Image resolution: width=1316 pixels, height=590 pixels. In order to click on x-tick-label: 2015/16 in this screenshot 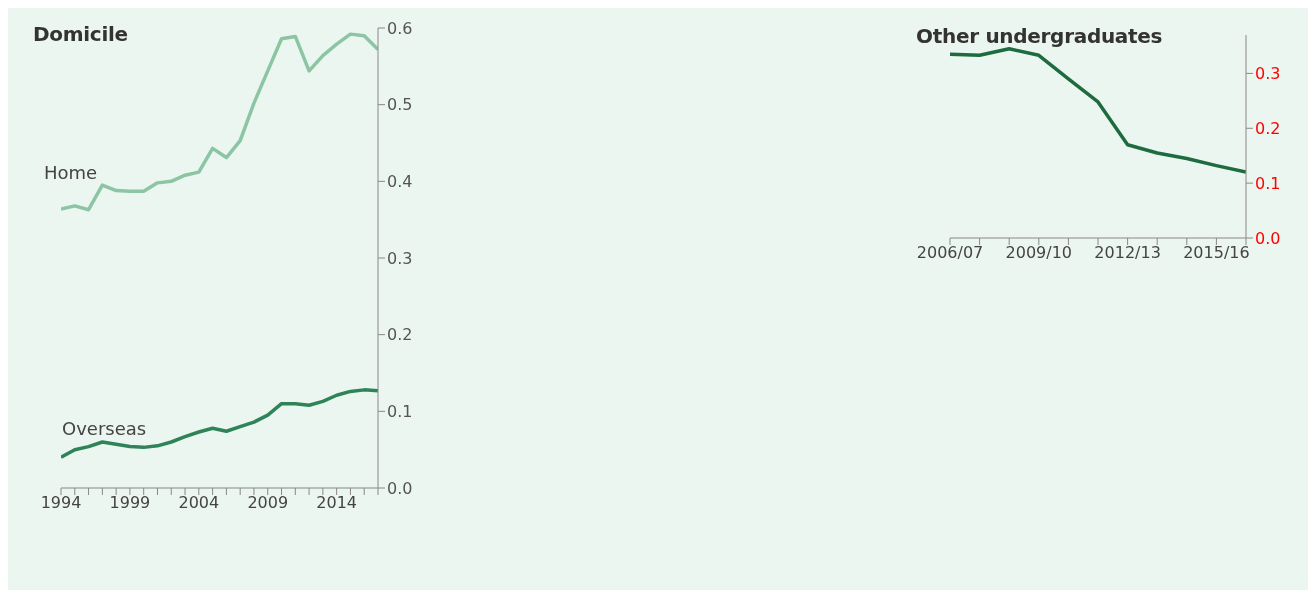, I will do `click(1216, 253)`.